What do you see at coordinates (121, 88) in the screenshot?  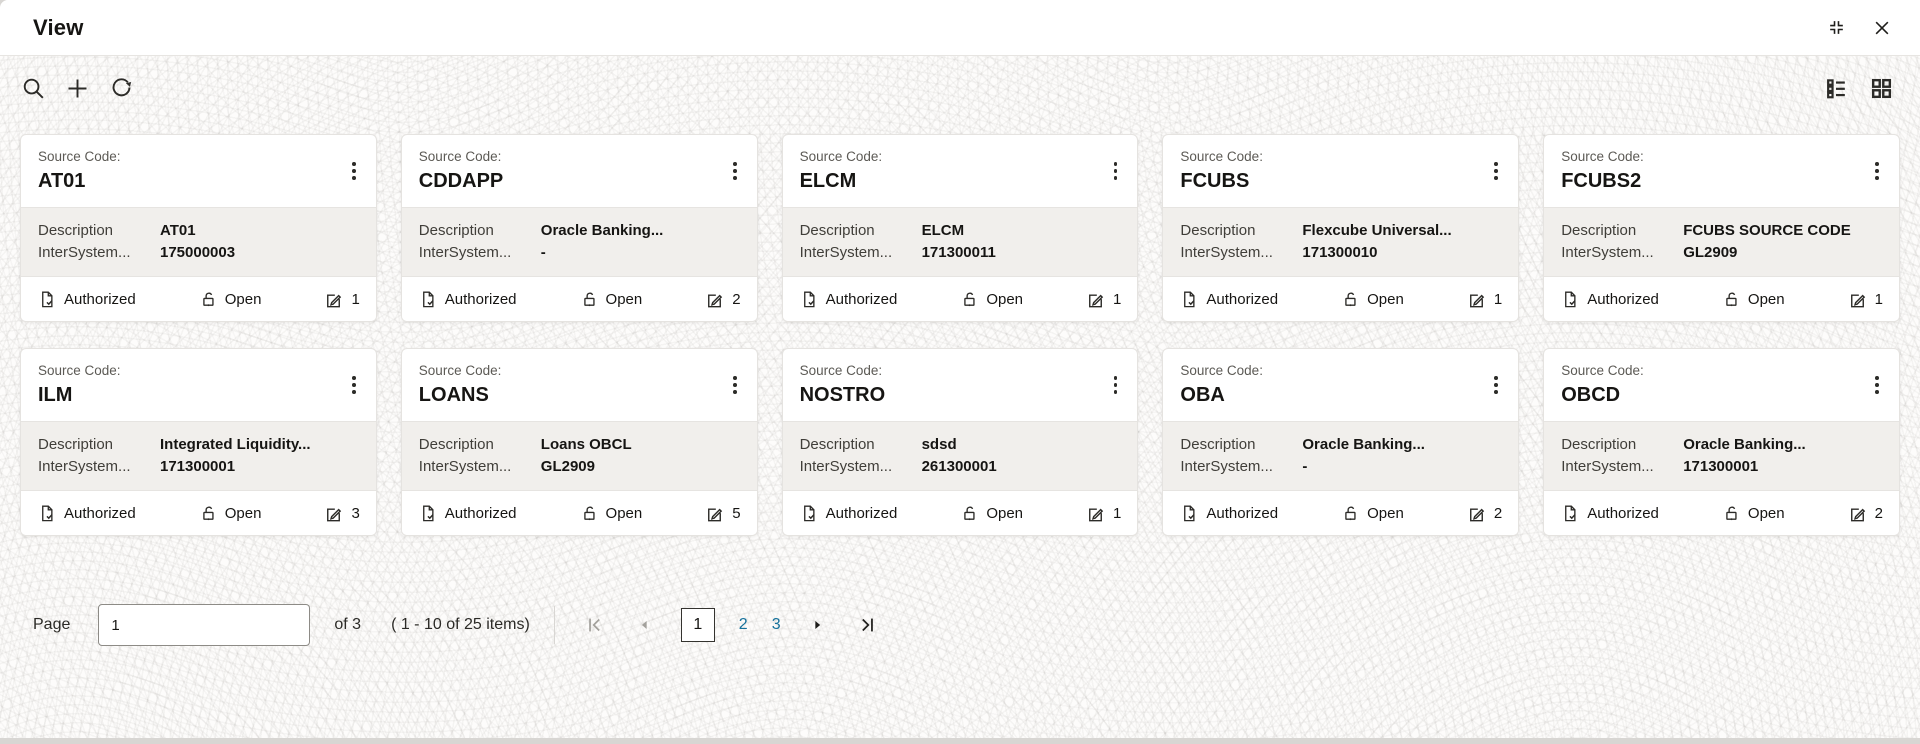 I see `refresh-button` at bounding box center [121, 88].